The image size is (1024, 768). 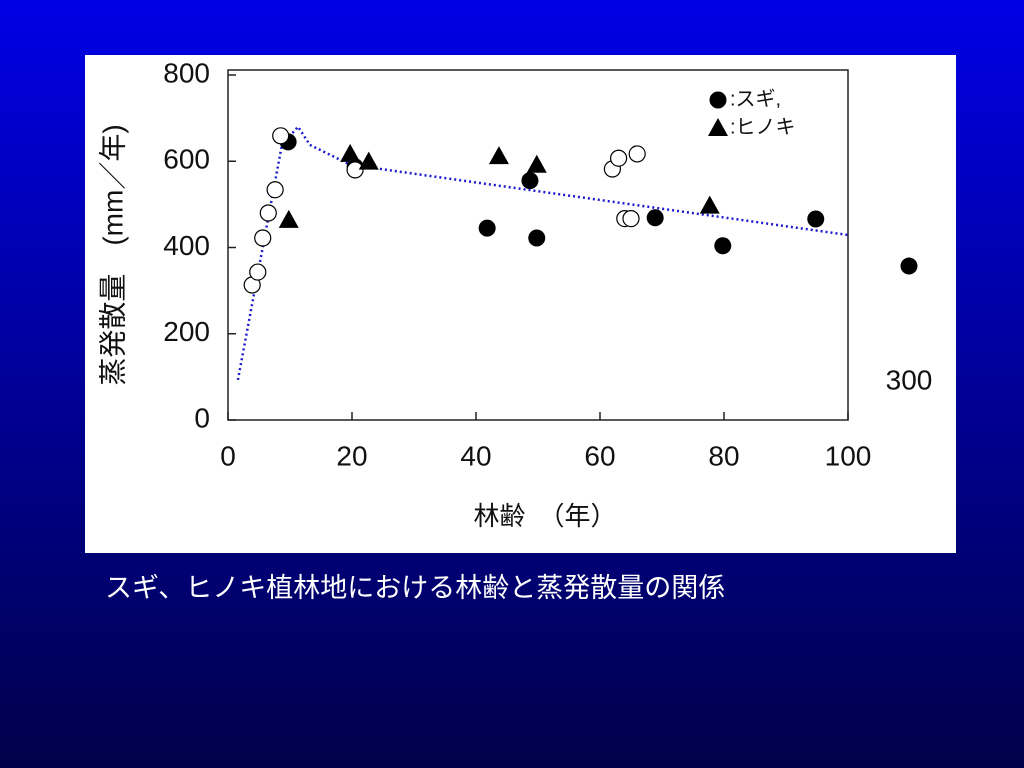 I want to click on y-tick-label: 0, so click(x=202, y=417).